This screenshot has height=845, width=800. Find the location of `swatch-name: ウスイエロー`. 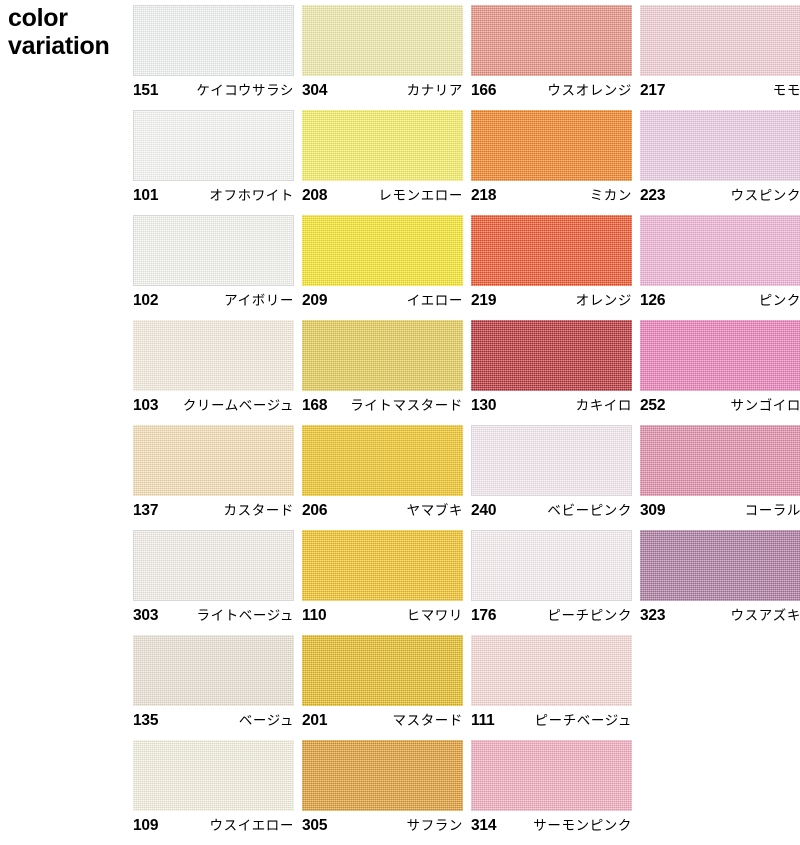

swatch-name: ウスイエロー is located at coordinates (252, 826).